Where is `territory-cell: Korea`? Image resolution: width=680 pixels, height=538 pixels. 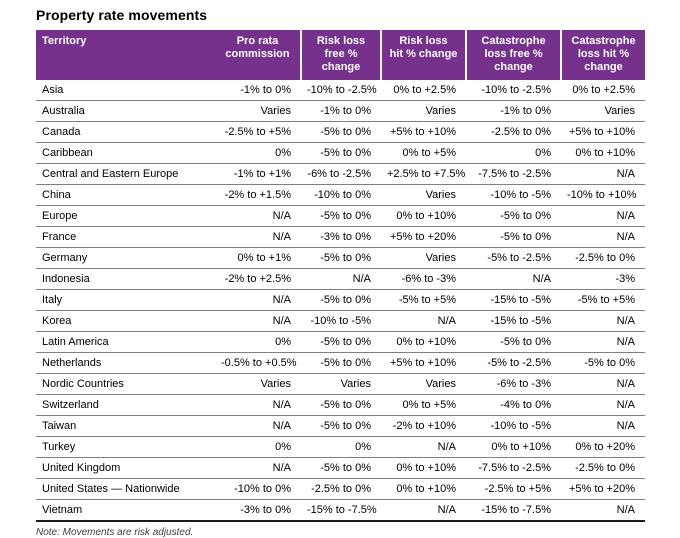
territory-cell: Korea is located at coordinates (125, 321).